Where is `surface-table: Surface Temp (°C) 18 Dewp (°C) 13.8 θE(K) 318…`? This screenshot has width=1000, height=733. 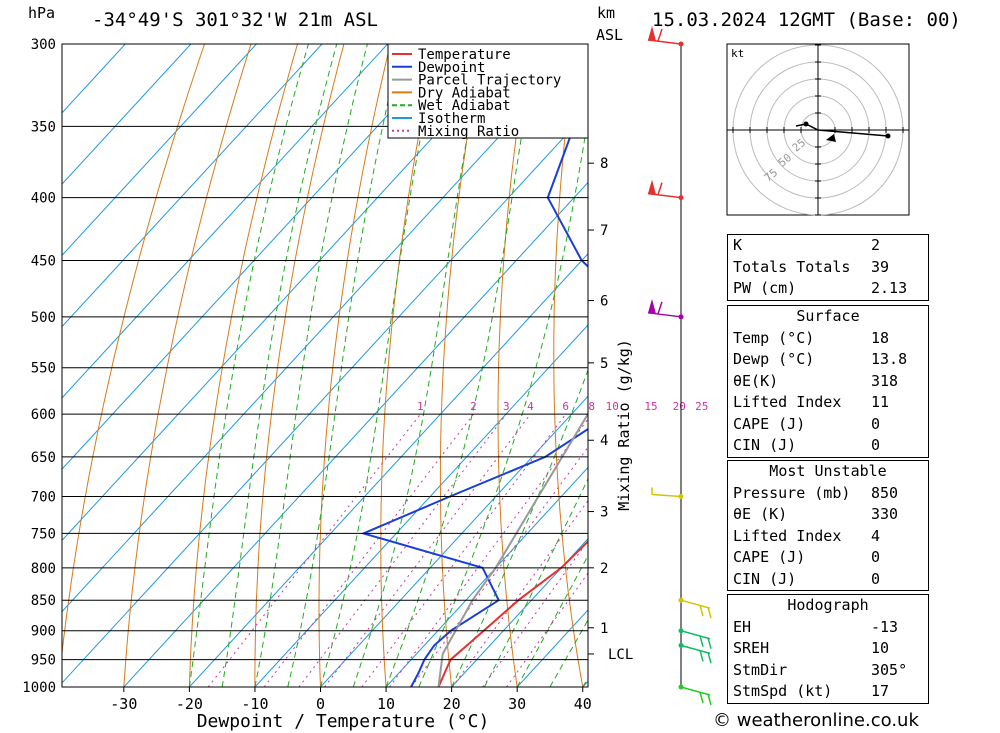 surface-table: Surface Temp (°C) 18 Dewp (°C) 13.8 θE(K) 318… is located at coordinates (828, 381).